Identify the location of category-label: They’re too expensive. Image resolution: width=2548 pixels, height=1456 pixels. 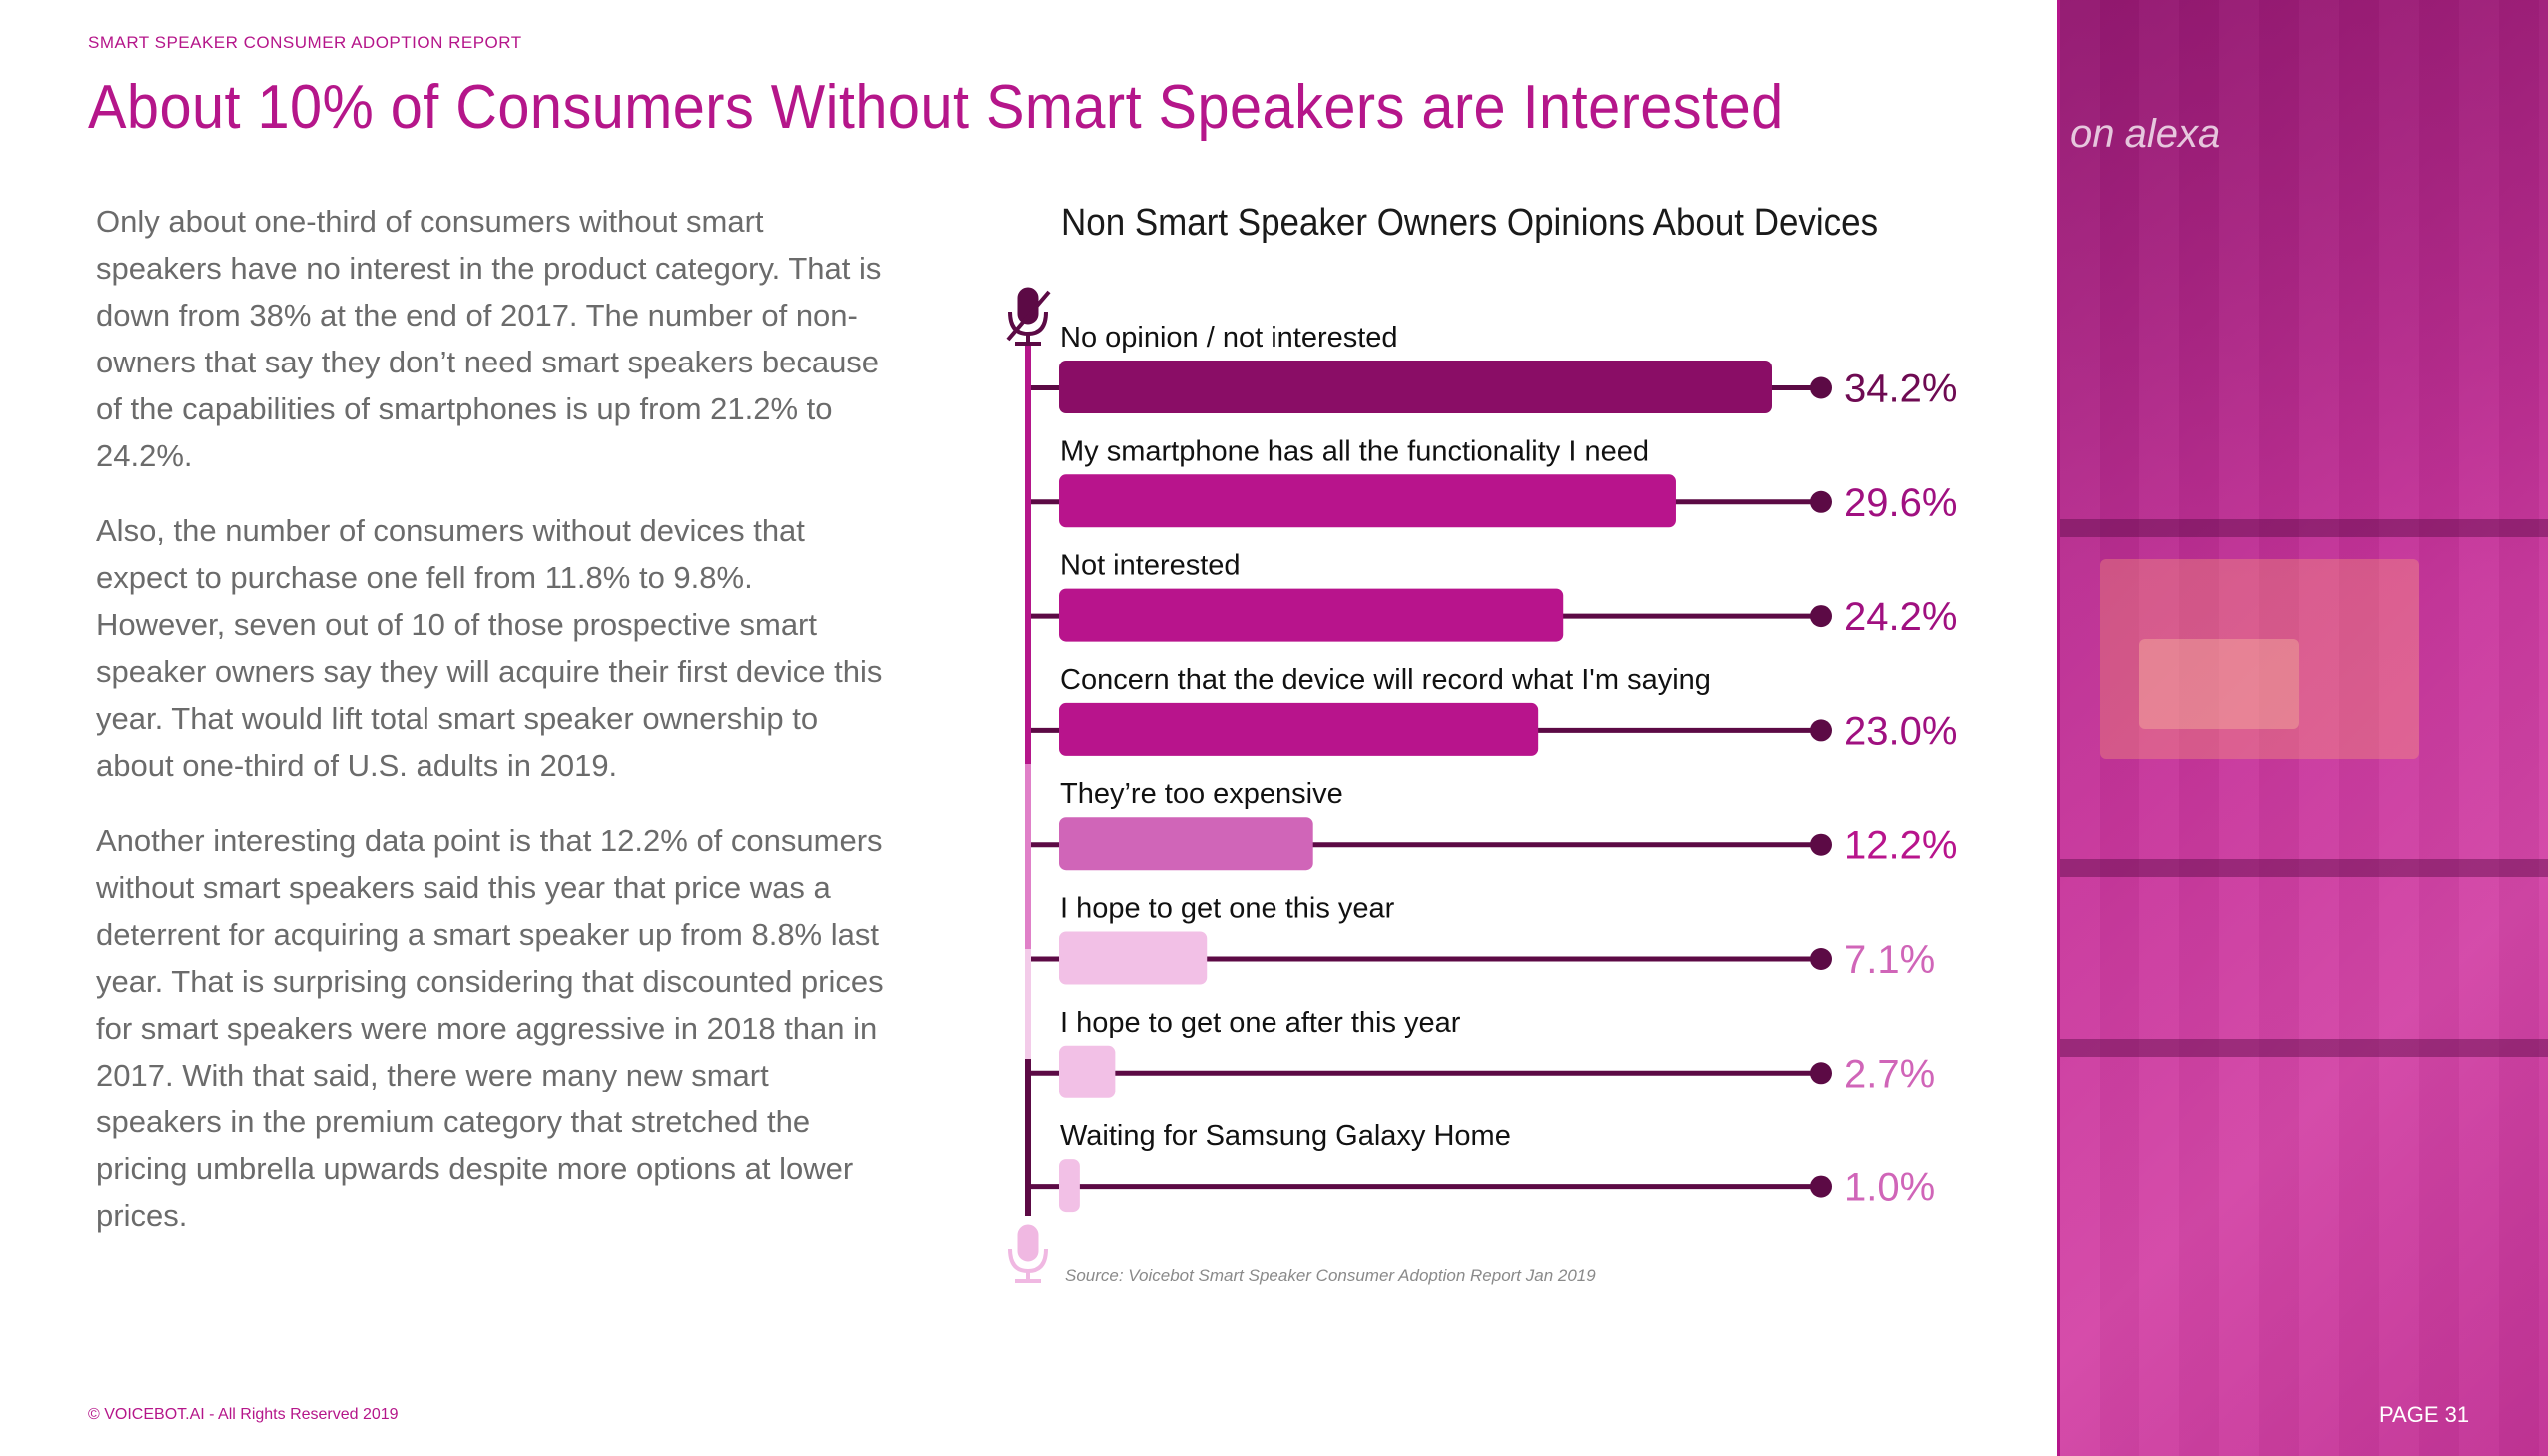
(1202, 794).